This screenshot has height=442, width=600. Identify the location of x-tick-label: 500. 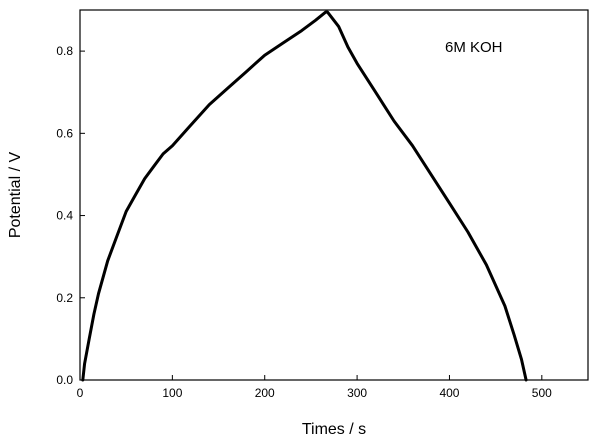
(542, 393).